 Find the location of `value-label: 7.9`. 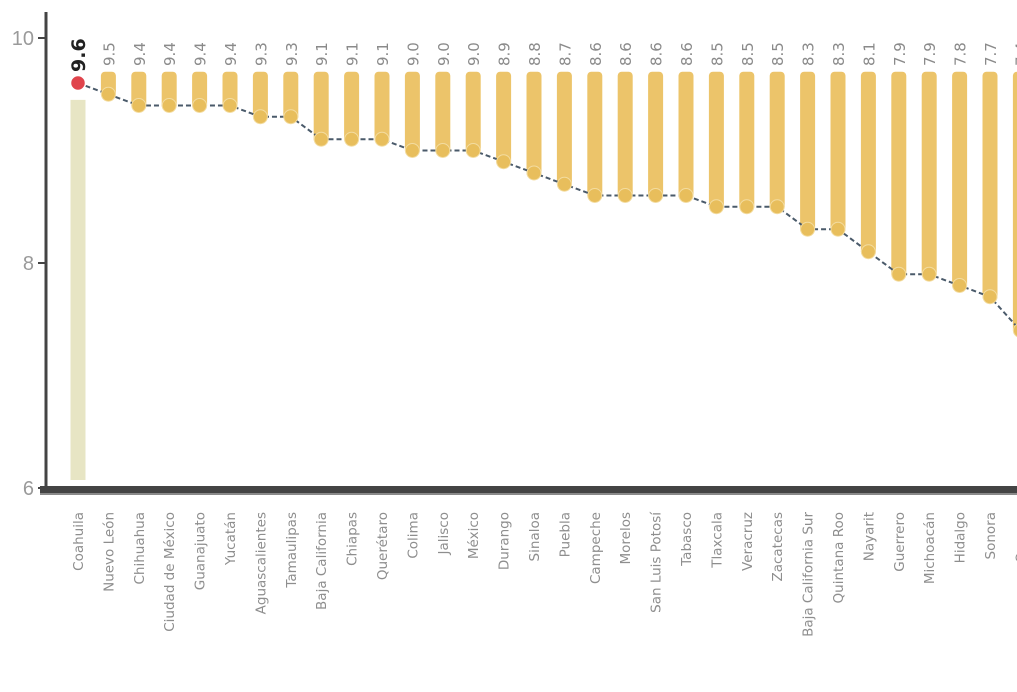

value-label: 7.9 is located at coordinates (930, 54).